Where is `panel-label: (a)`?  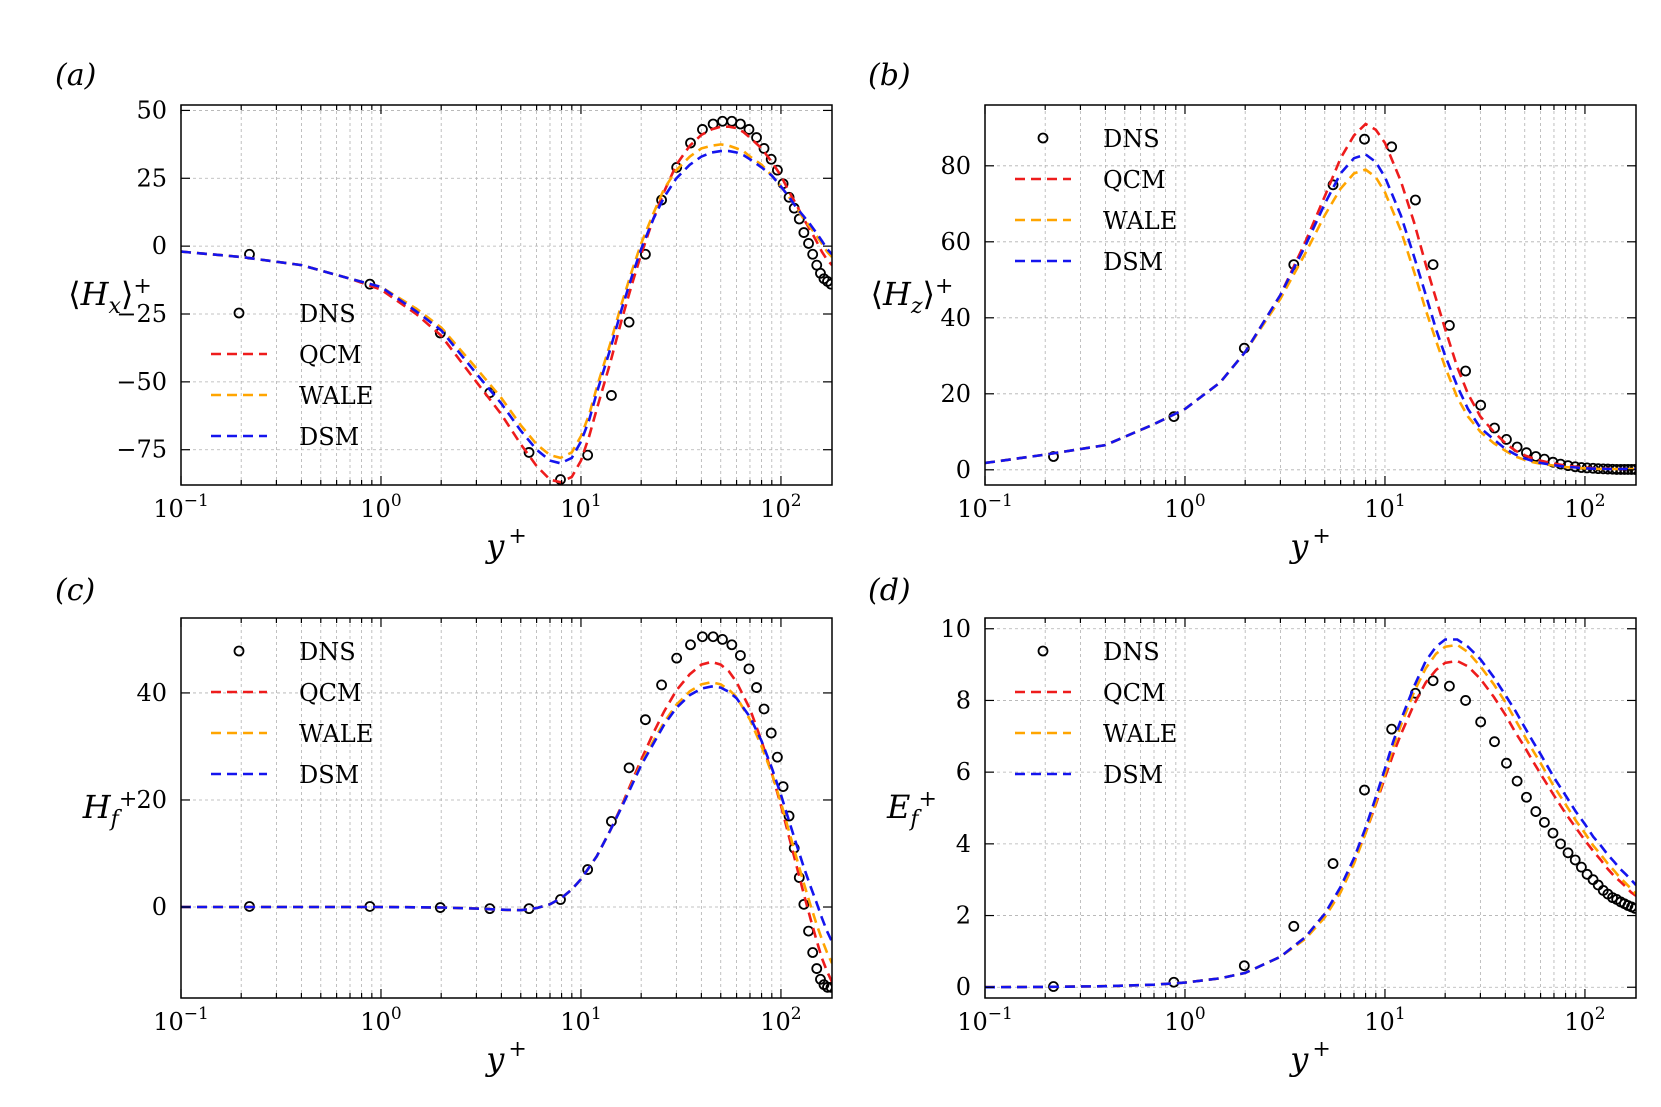
panel-label: (a) is located at coordinates (75, 75).